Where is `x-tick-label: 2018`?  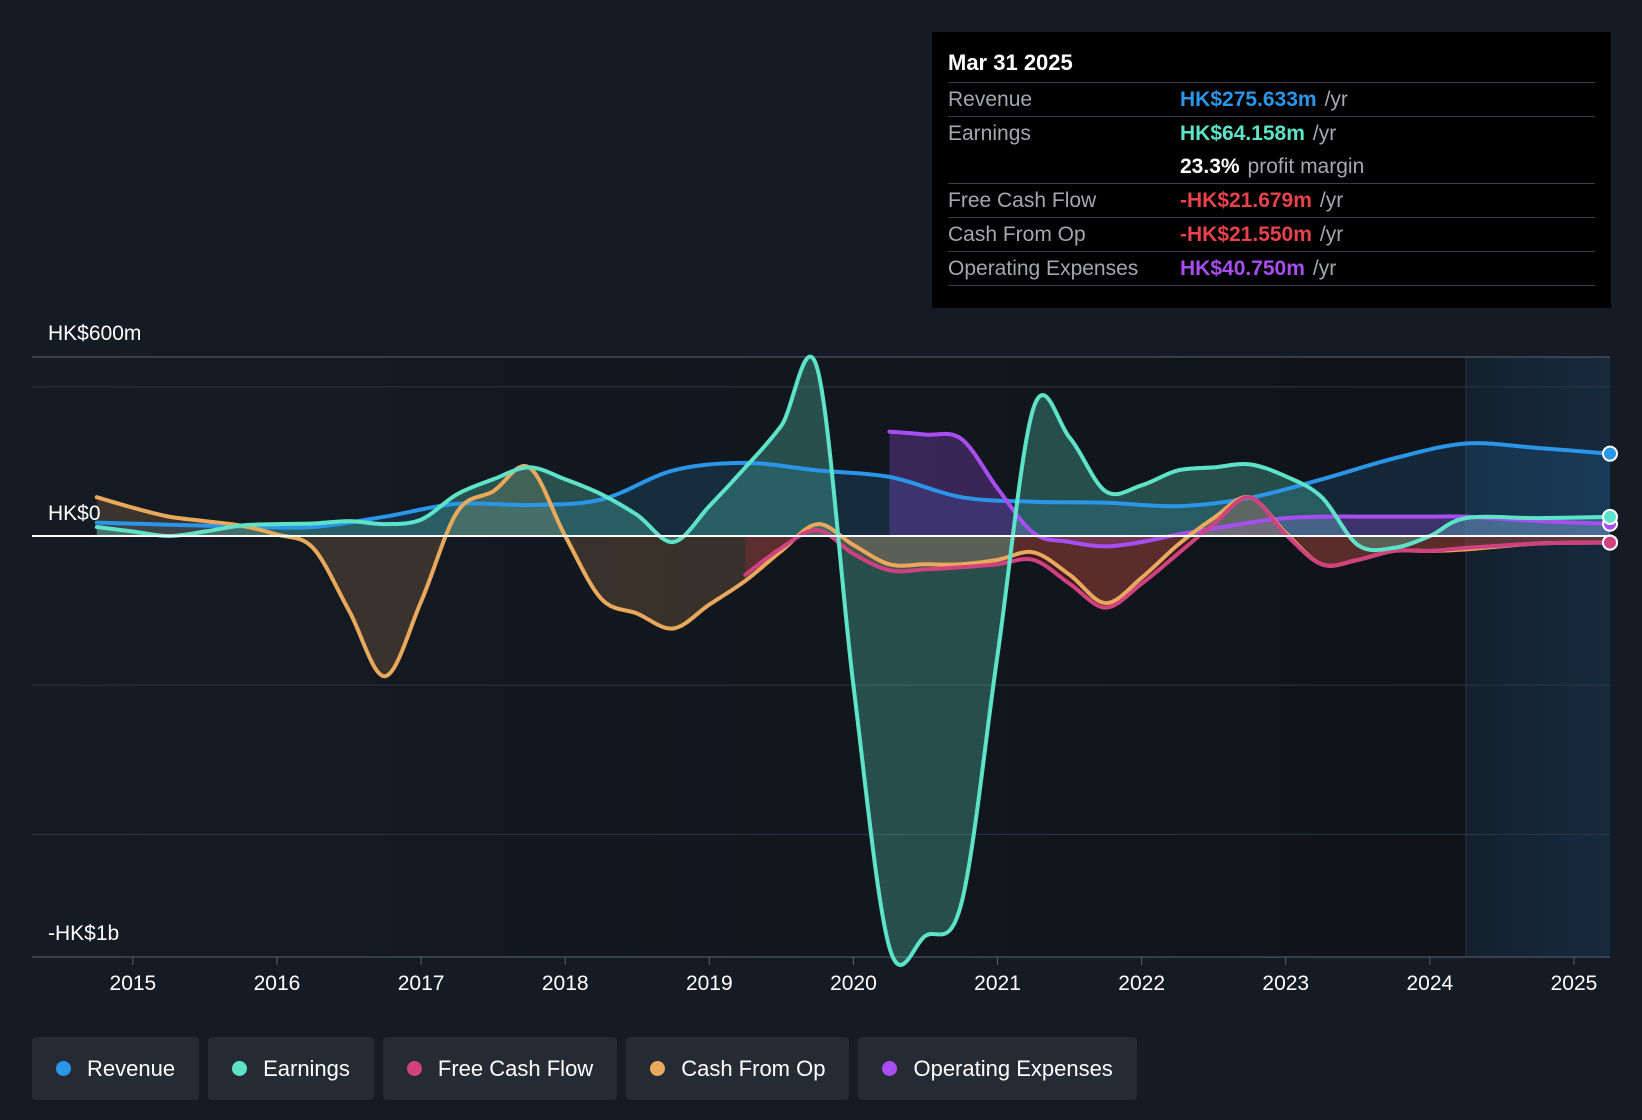 x-tick-label: 2018 is located at coordinates (565, 983).